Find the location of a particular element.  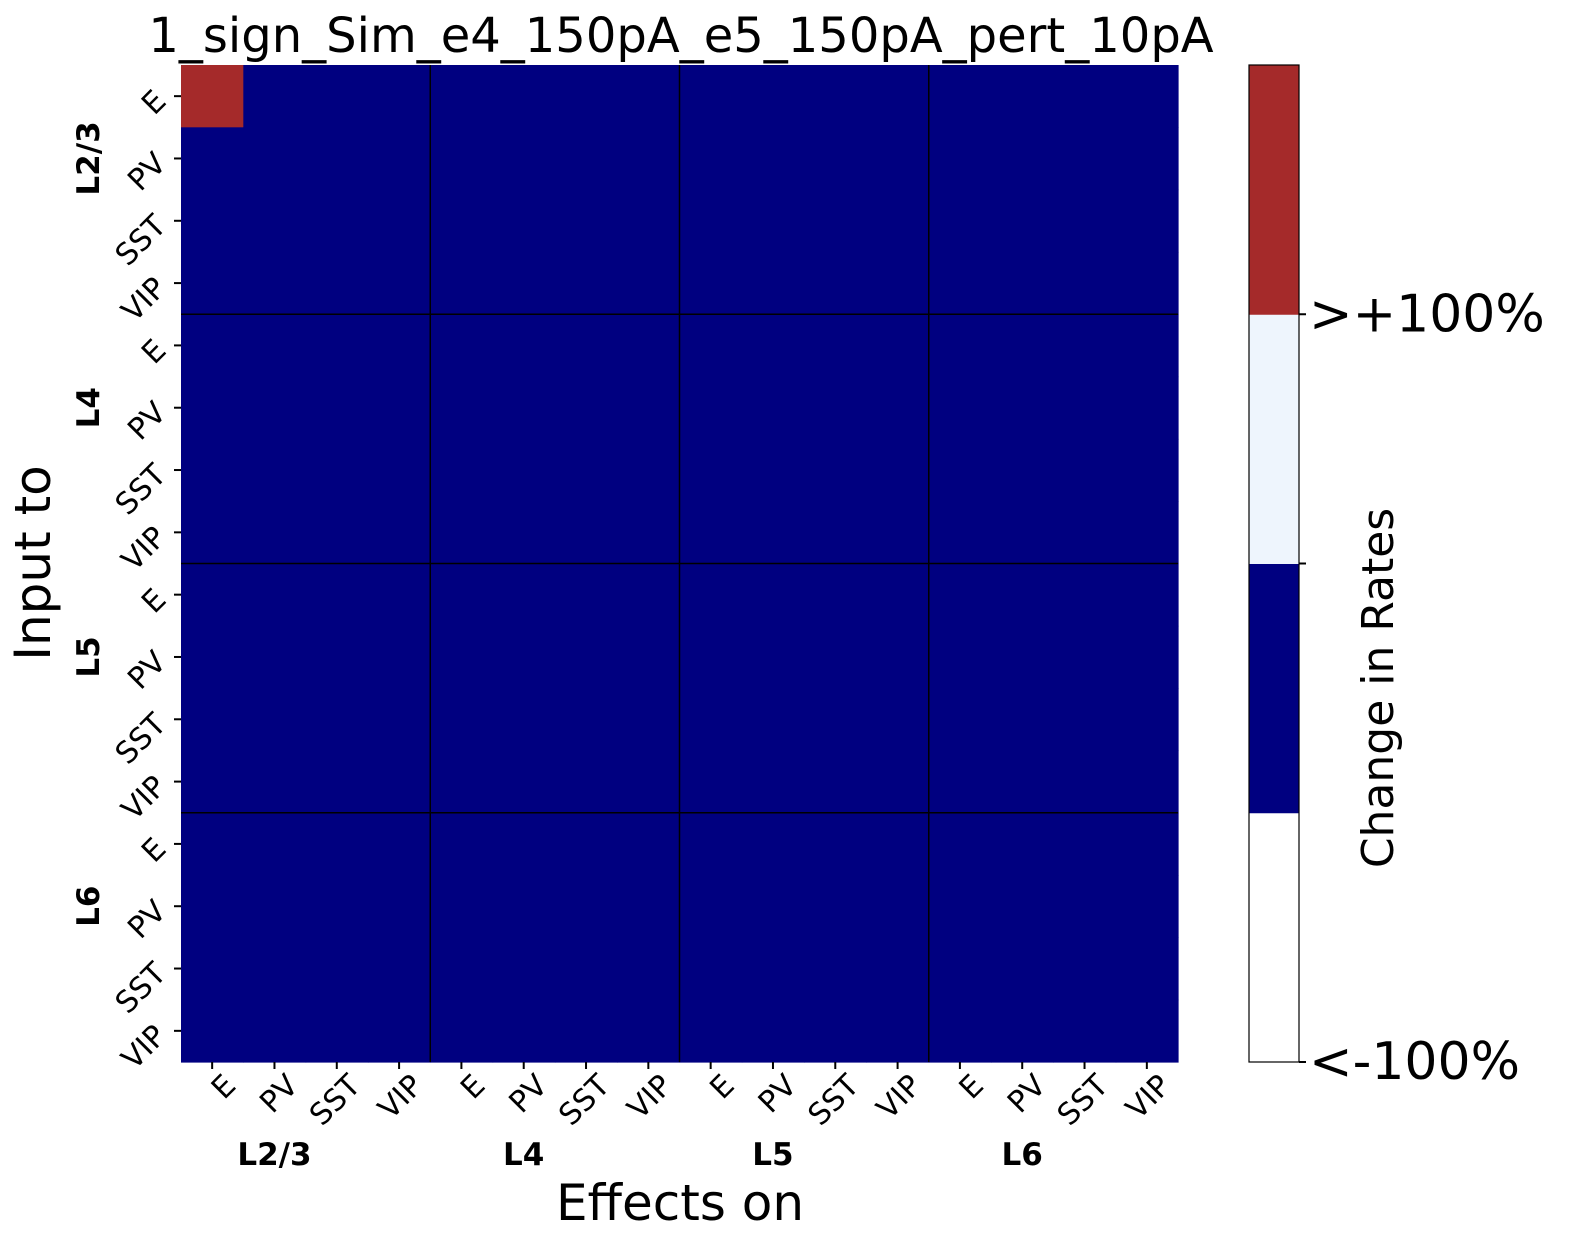

x-tick-label: VIP is located at coordinates (401, 1097).